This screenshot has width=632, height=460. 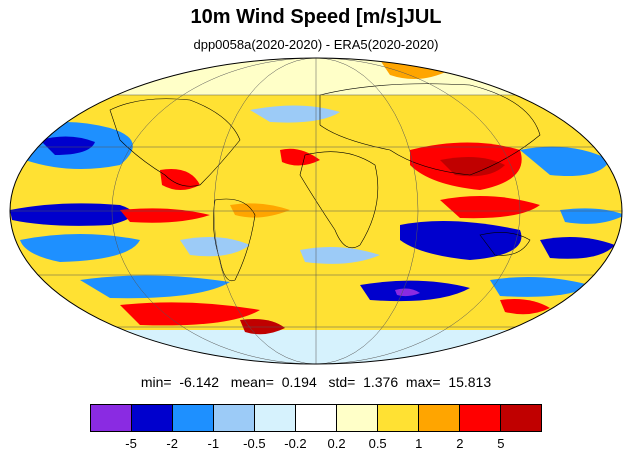 I want to click on field-indian-red, so click(x=490, y=207).